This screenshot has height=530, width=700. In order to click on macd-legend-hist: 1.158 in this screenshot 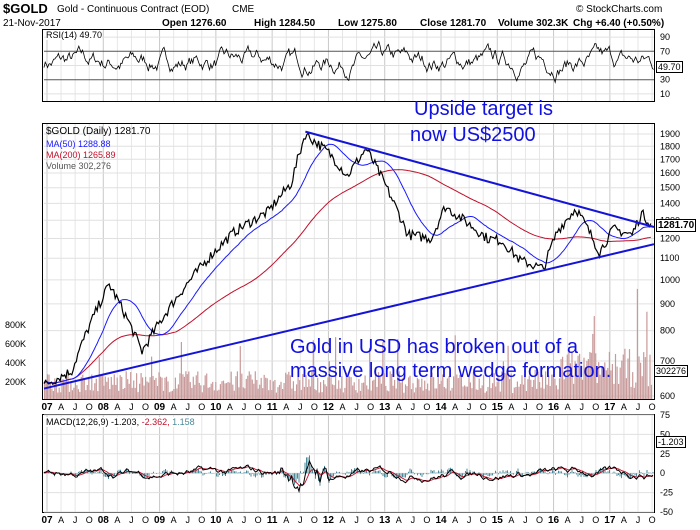, I will do `click(183, 422)`.